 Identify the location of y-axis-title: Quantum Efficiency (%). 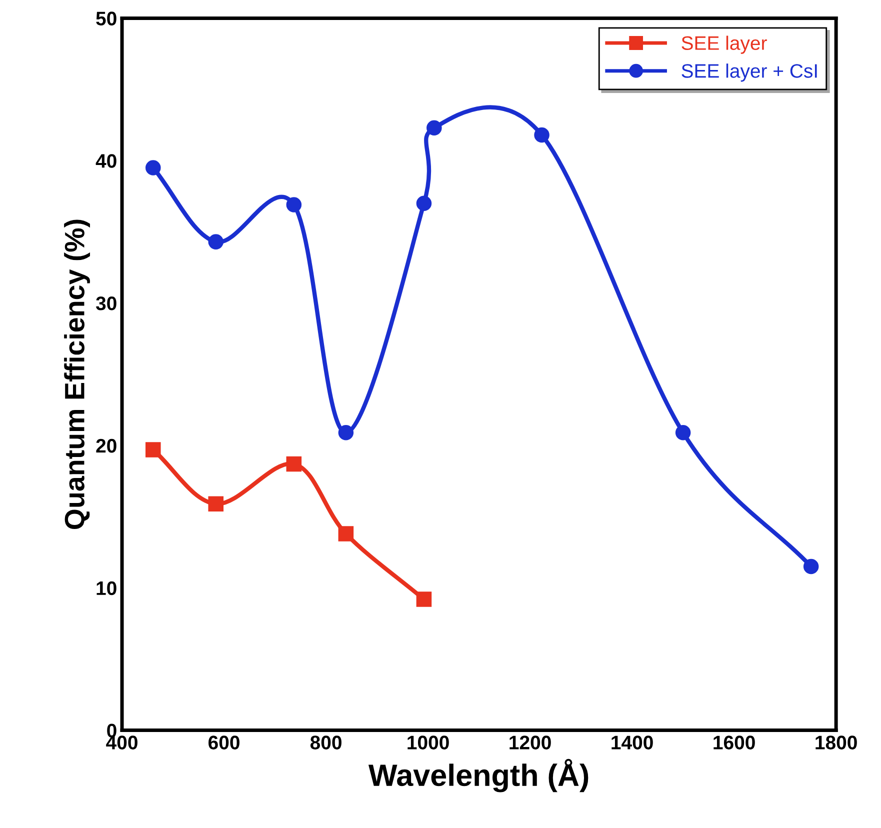
(77, 374).